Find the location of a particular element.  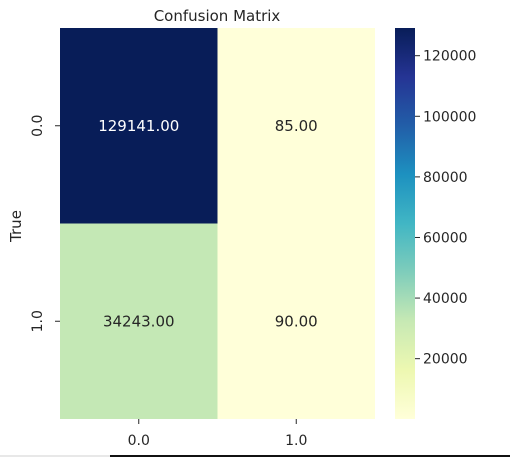

colorbar is located at coordinates (405, 223).